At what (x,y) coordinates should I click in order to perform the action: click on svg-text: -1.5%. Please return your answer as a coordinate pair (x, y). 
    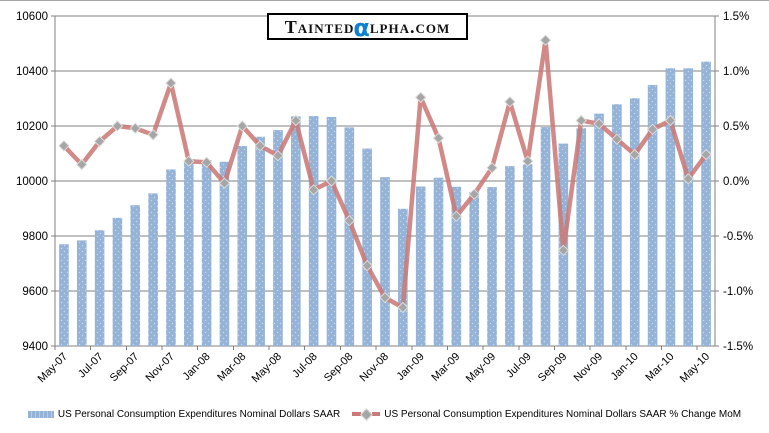
    Looking at the image, I should click on (738, 347).